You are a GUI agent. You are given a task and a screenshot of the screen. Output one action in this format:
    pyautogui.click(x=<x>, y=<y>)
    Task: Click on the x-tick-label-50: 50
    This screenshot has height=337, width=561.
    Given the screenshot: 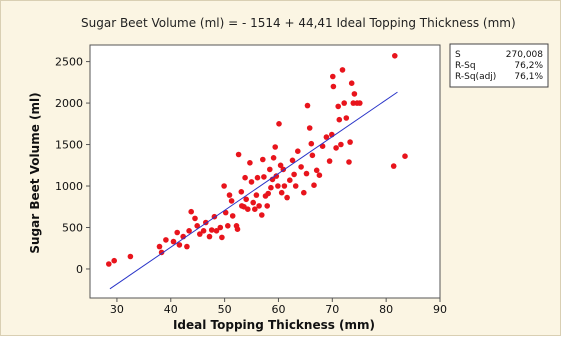 What is the action you would take?
    pyautogui.click(x=225, y=309)
    